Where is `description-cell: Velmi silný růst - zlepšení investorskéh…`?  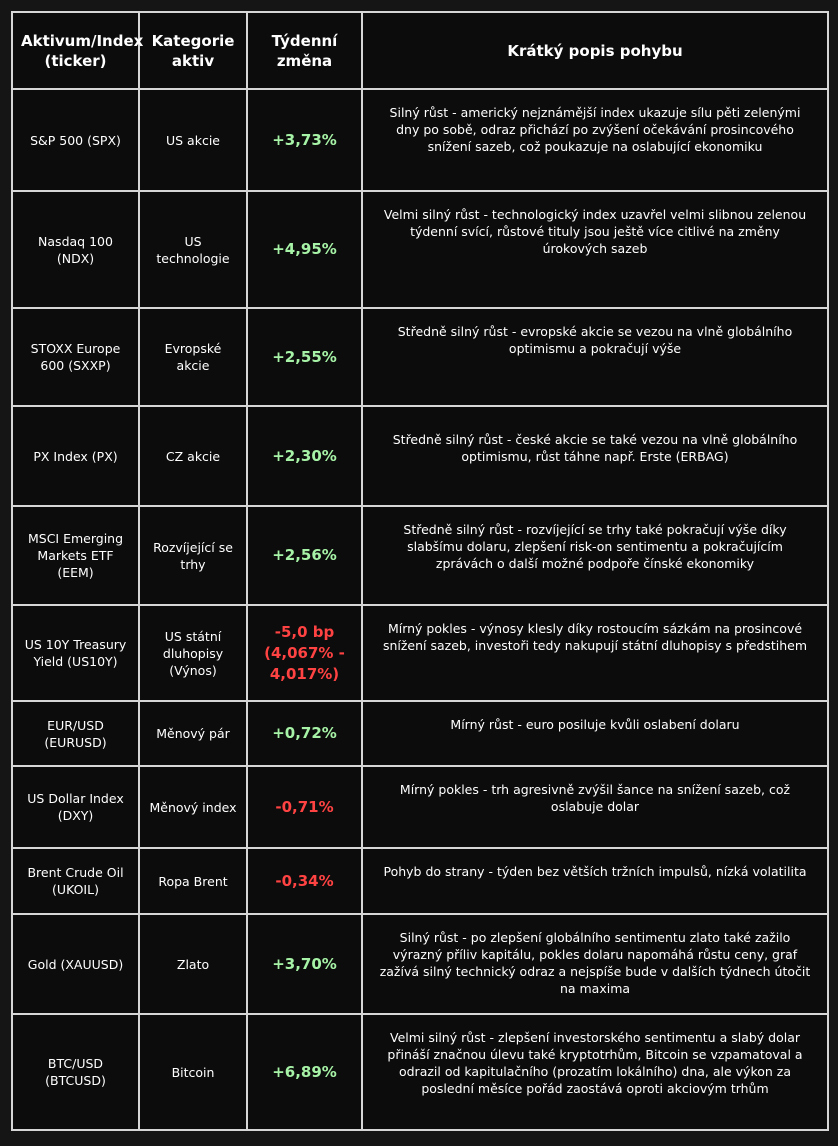
description-cell: Velmi silný růst - zlepšení investorskéh… is located at coordinates (595, 1072).